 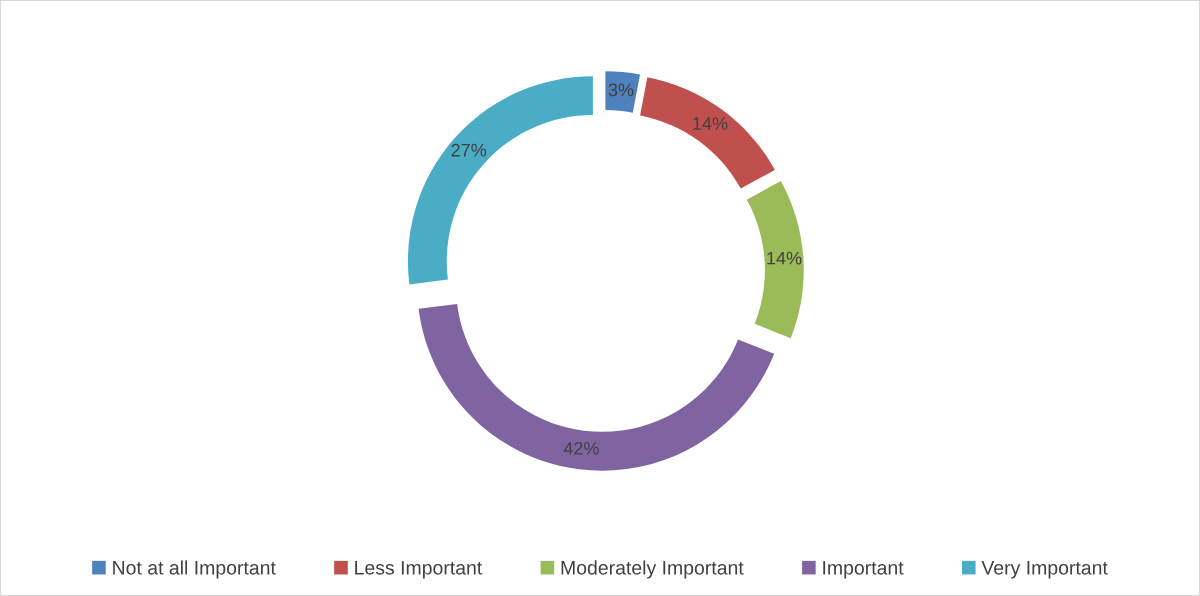 What do you see at coordinates (863, 570) in the screenshot?
I see `legend-label: Important` at bounding box center [863, 570].